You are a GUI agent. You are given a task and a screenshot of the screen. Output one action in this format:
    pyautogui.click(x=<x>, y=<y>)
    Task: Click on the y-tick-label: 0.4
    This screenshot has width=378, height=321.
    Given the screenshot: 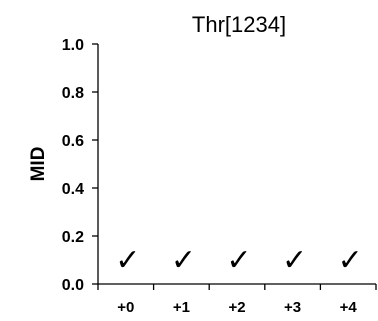 What is the action you would take?
    pyautogui.click(x=73, y=189)
    